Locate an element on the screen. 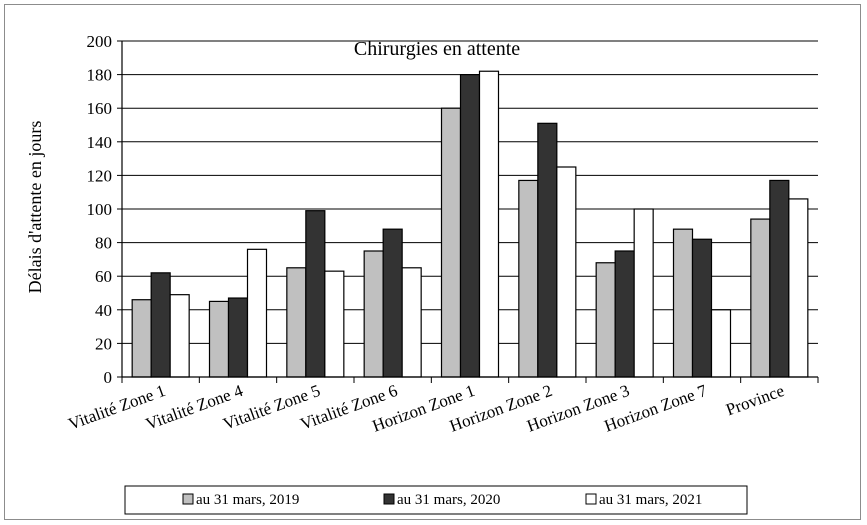 The width and height of the screenshot is (867, 525). y-tick-label: 200 is located at coordinates (100, 41).